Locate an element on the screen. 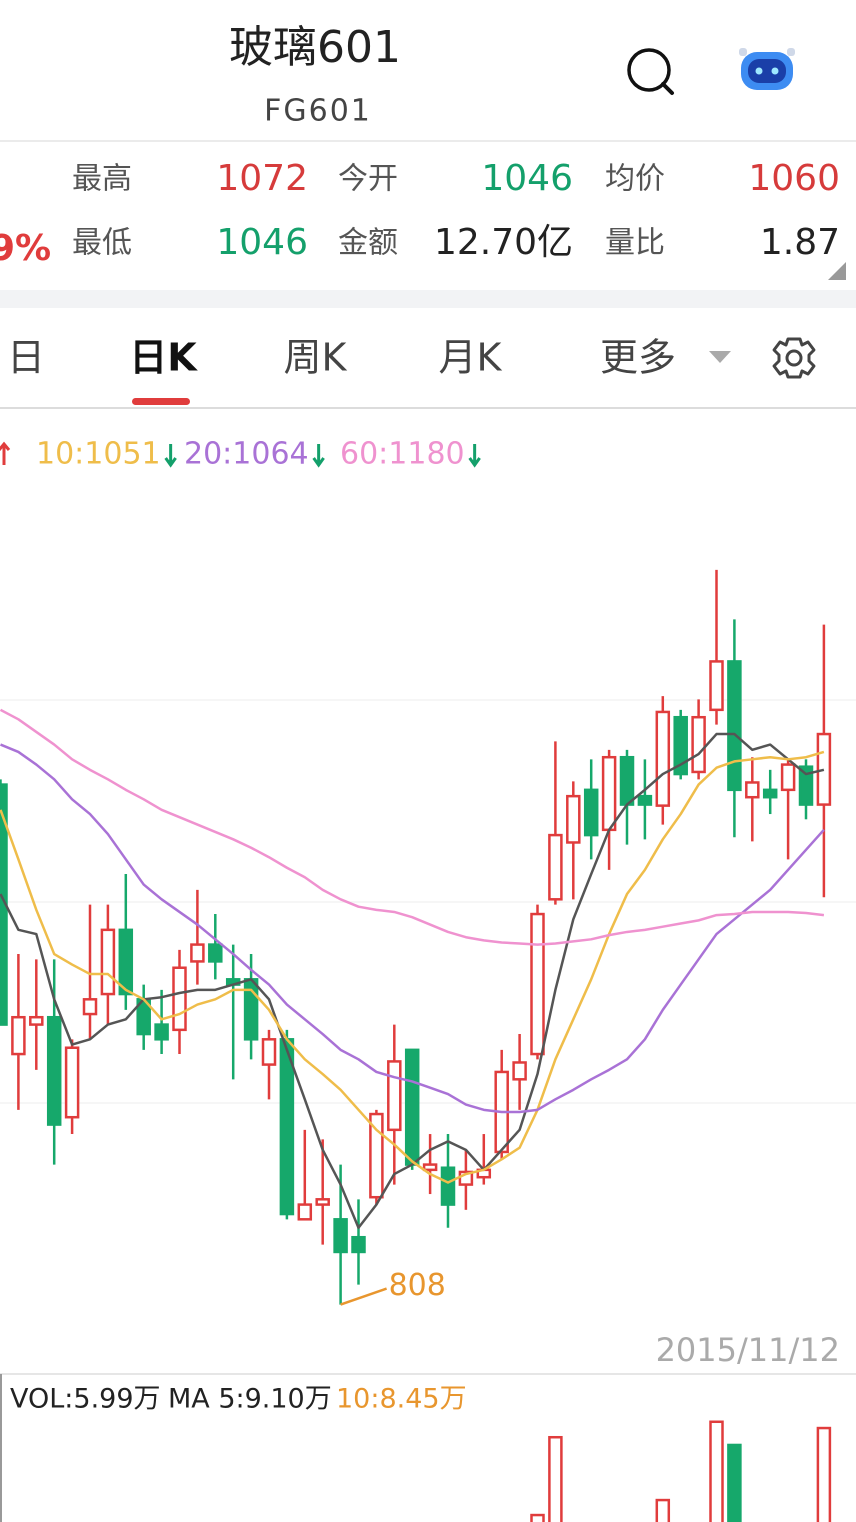  stat-label: 金额 is located at coordinates (368, 243).